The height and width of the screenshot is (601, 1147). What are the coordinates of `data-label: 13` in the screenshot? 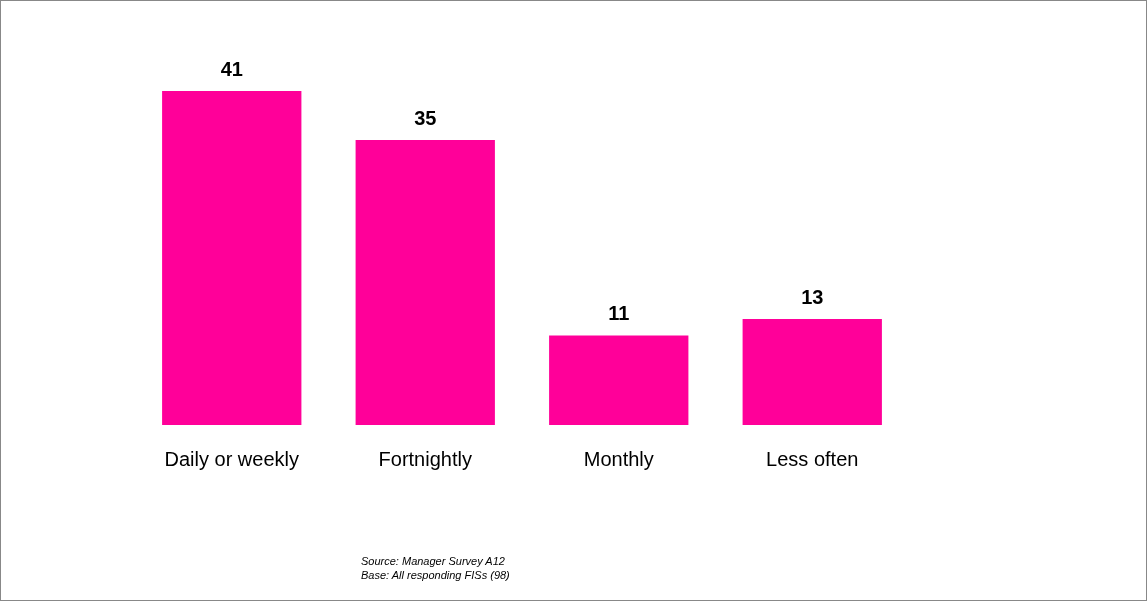 It's located at (812, 297).